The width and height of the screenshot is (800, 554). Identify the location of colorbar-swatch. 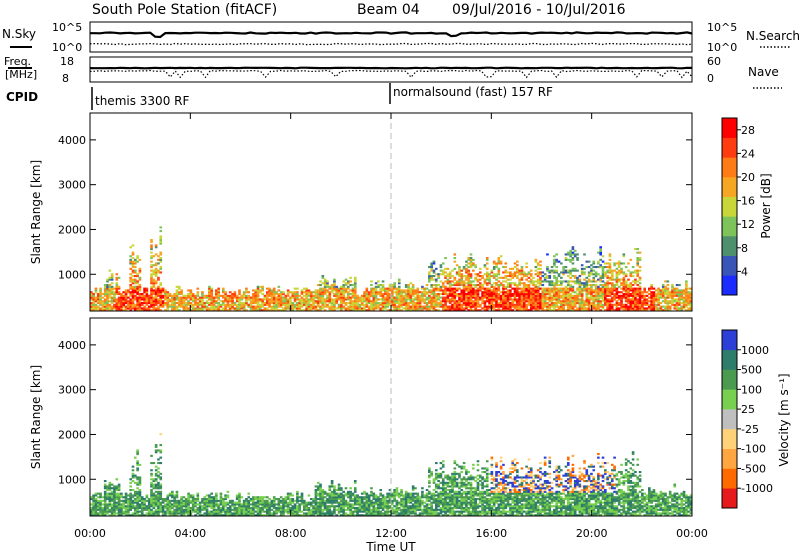
(729, 167).